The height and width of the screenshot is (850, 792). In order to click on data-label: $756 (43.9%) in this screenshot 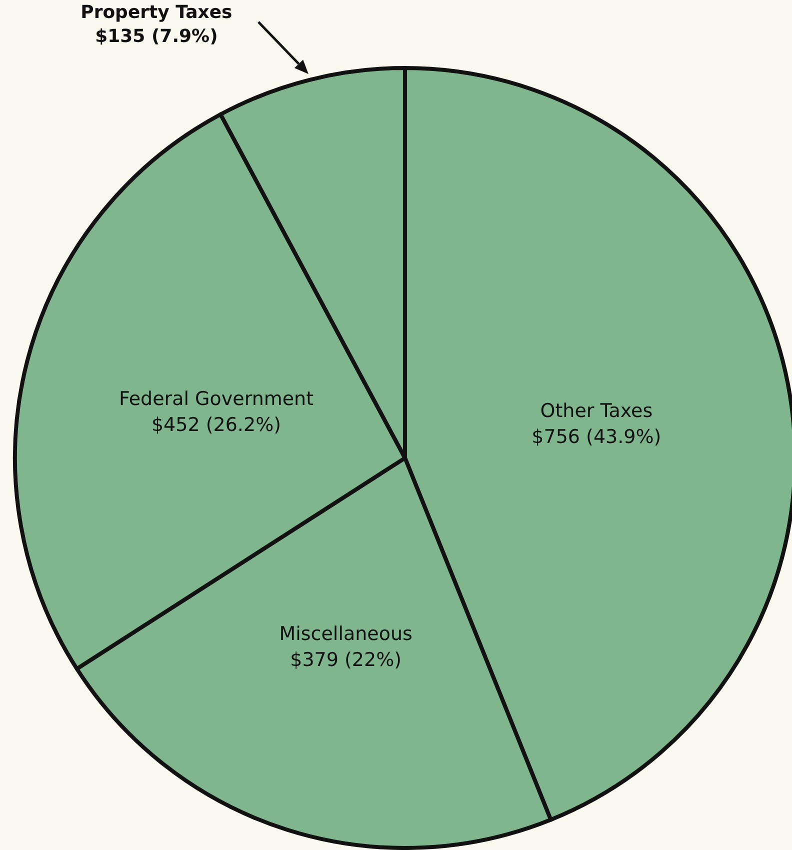, I will do `click(597, 437)`.